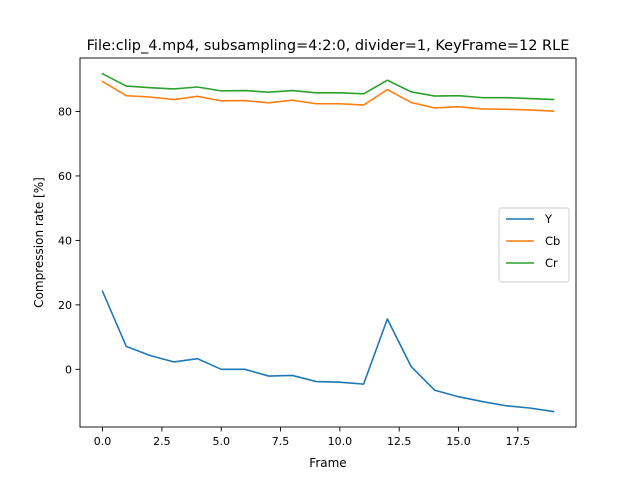 The height and width of the screenshot is (484, 640). Describe the element at coordinates (65, 111) in the screenshot. I see `y-tick-label: 80` at that location.